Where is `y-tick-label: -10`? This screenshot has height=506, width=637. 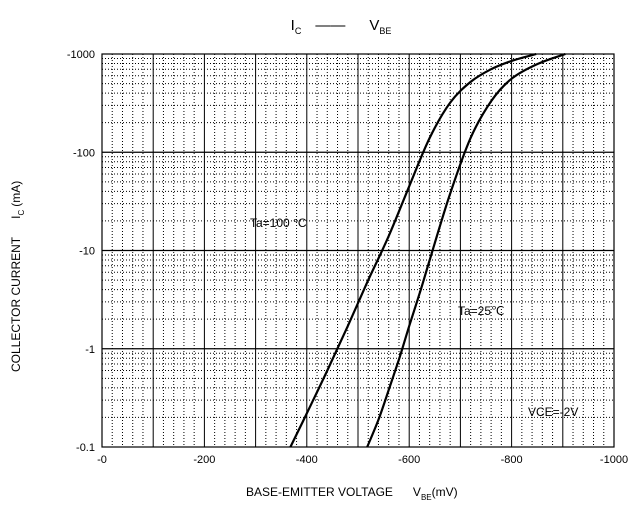 y-tick-label: -10 is located at coordinates (87, 252).